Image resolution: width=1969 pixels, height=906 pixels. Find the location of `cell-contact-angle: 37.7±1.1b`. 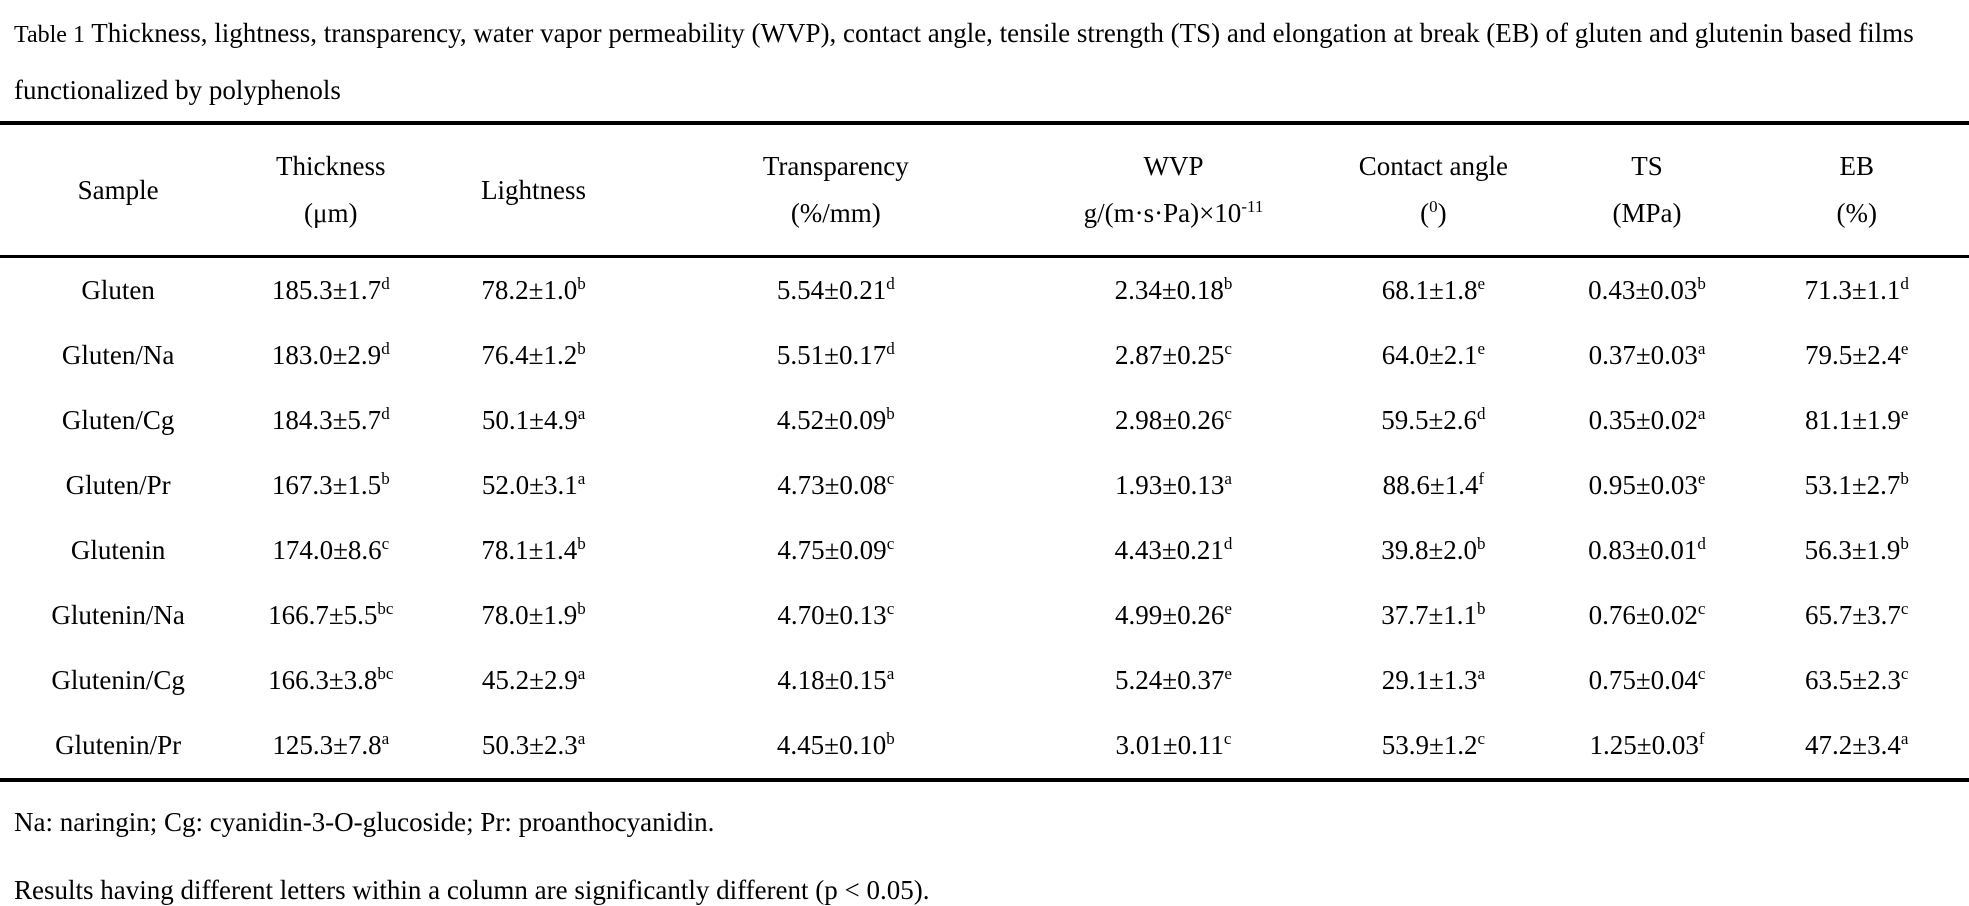

cell-contact-angle: 37.7±1.1b is located at coordinates (1433, 614).